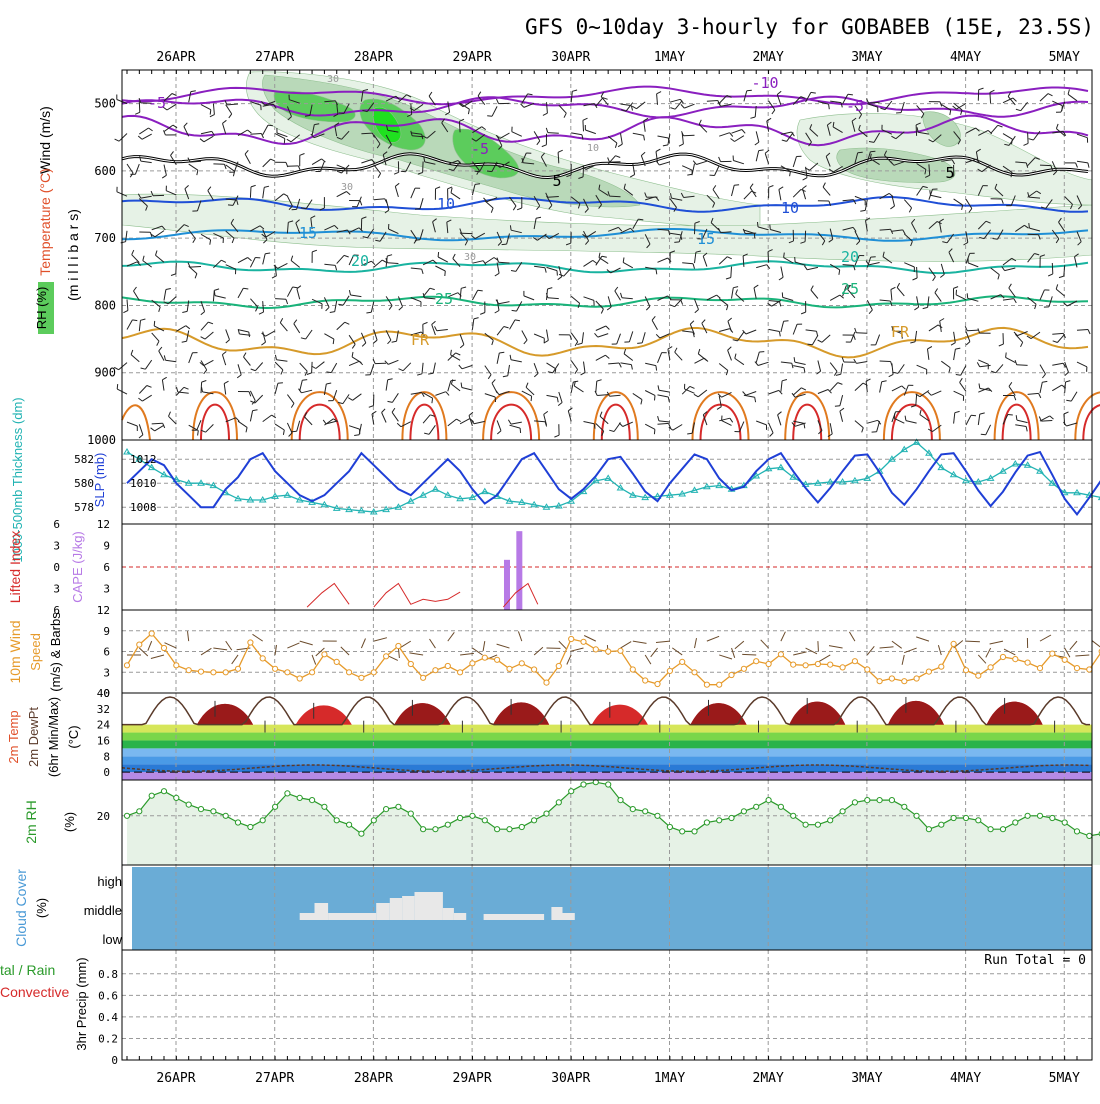  Describe the element at coordinates (104, 725) in the screenshot. I see `temp2m-tick-label: 24` at that location.